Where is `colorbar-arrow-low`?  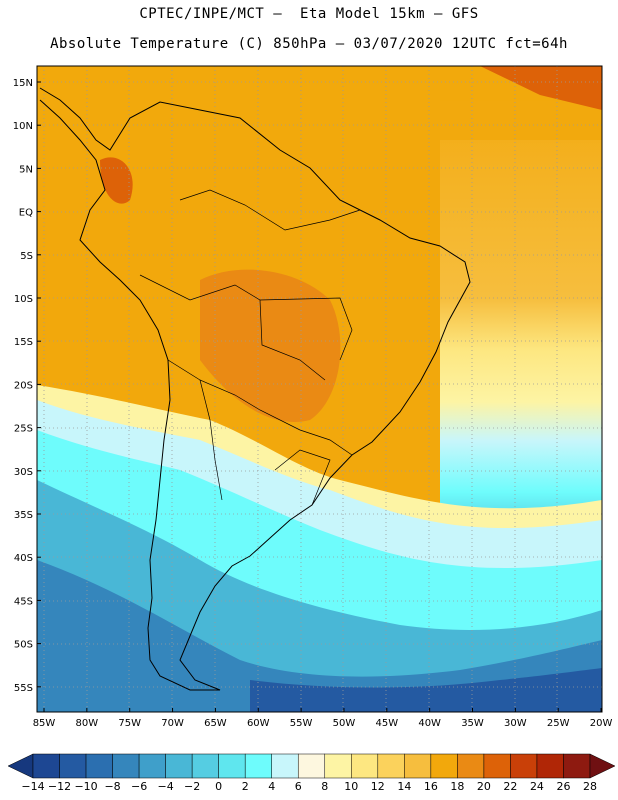 colorbar-arrow-low is located at coordinates (20, 766).